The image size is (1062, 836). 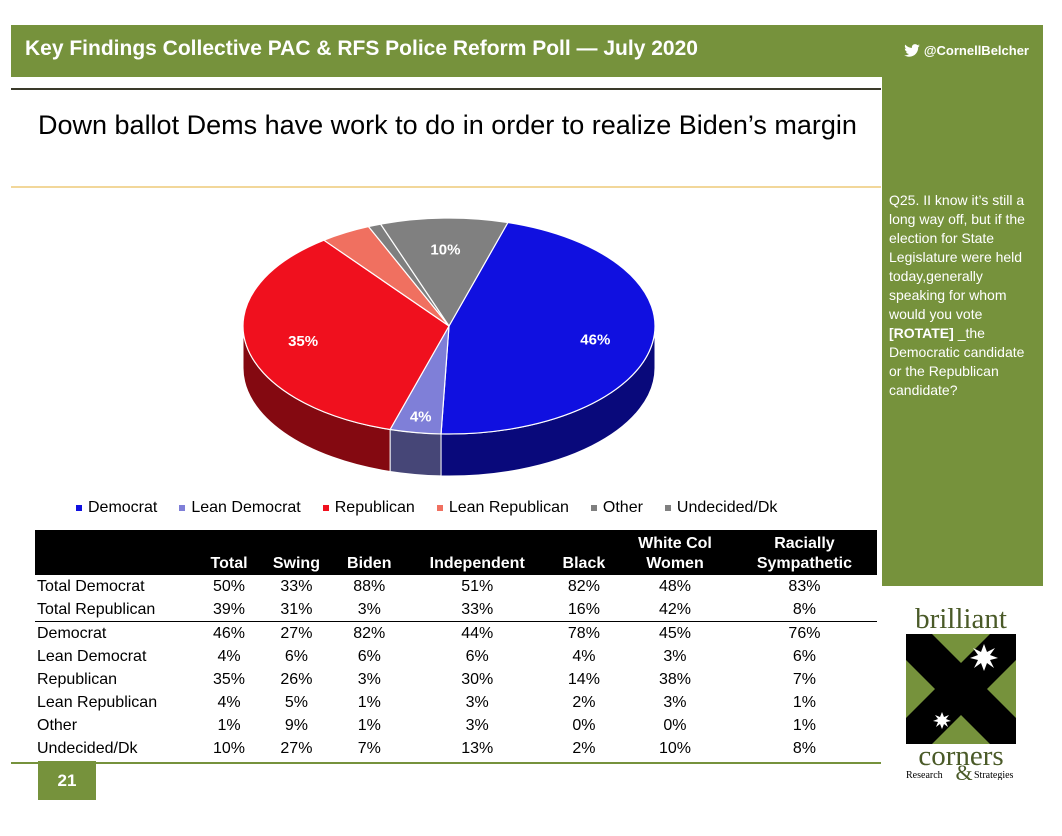 I want to click on logo-text-brilliant: brilliant, so click(x=961, y=619).